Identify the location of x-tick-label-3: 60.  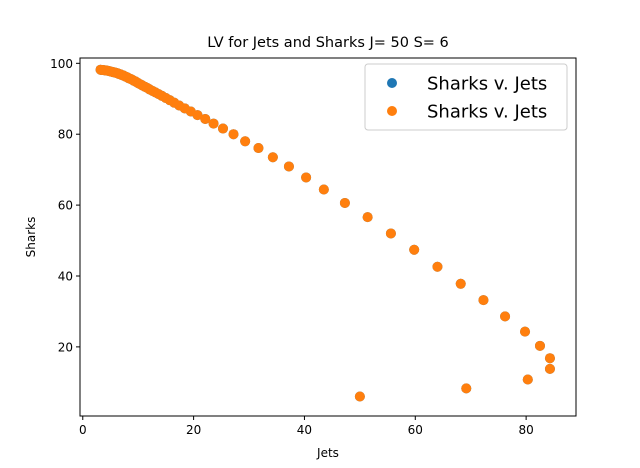
(415, 430).